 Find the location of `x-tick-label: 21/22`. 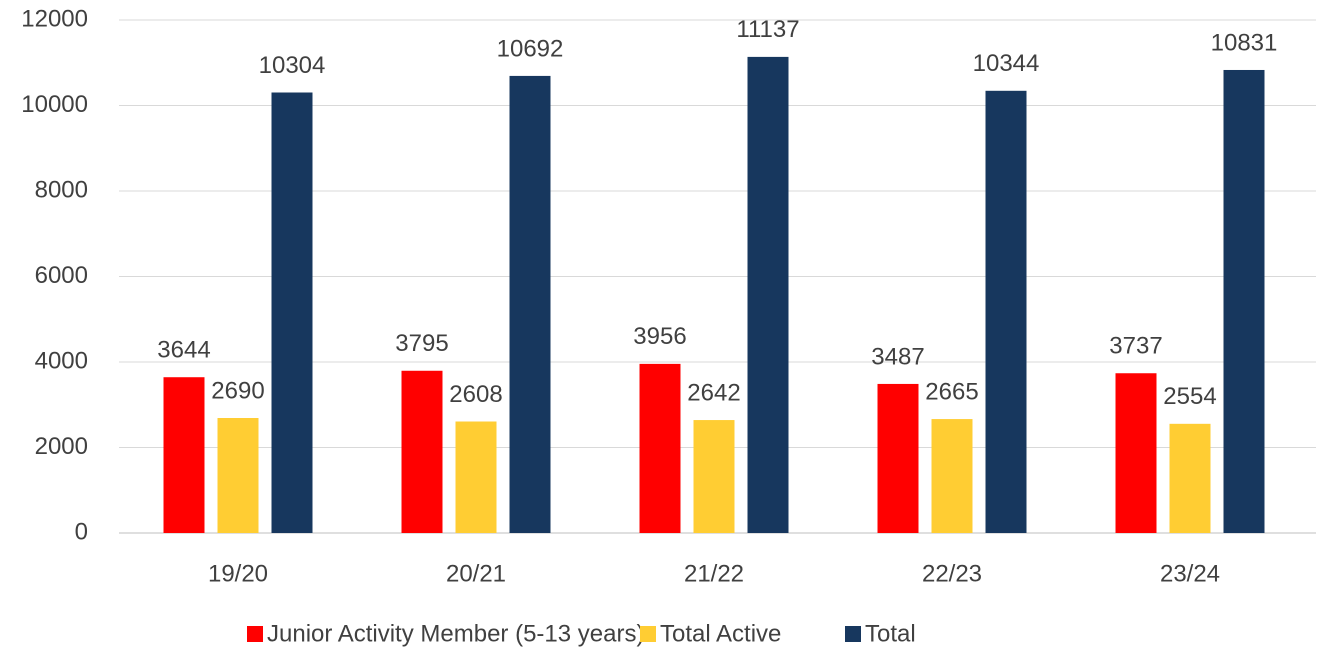

x-tick-label: 21/22 is located at coordinates (714, 573).